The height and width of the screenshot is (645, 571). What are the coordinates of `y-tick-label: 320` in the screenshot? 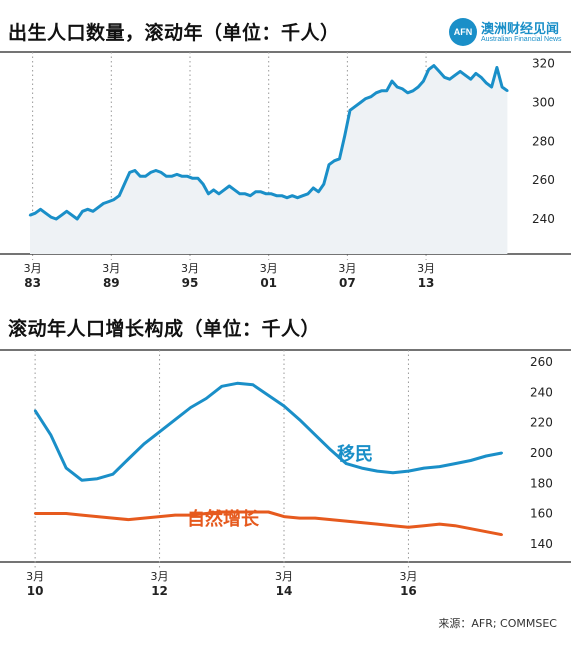 It's located at (543, 64).